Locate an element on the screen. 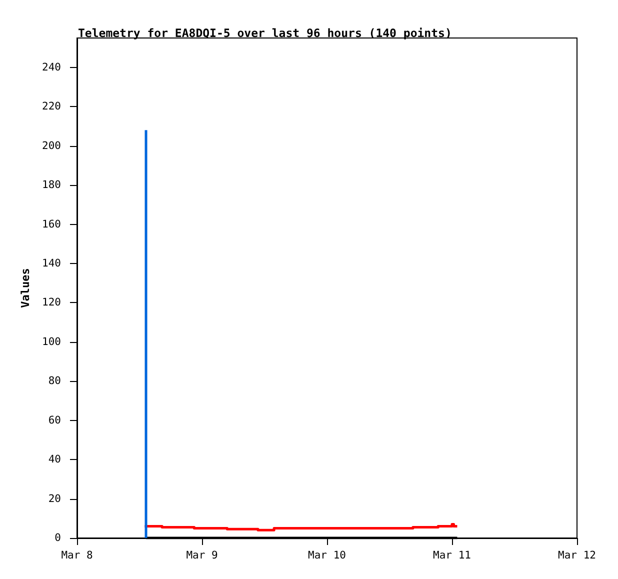 Image resolution: width=618 pixels, height=579 pixels. chart-title: Telemetry for EA8DQI-5 over last 96 hours (140 points) is located at coordinates (265, 33).